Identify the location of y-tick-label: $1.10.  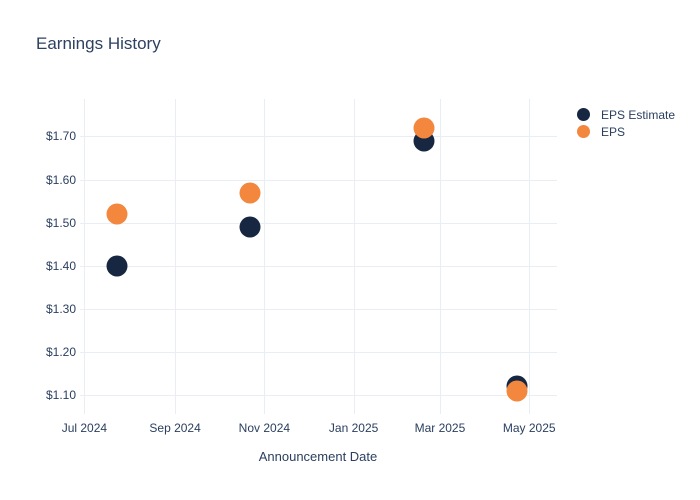
(60, 395).